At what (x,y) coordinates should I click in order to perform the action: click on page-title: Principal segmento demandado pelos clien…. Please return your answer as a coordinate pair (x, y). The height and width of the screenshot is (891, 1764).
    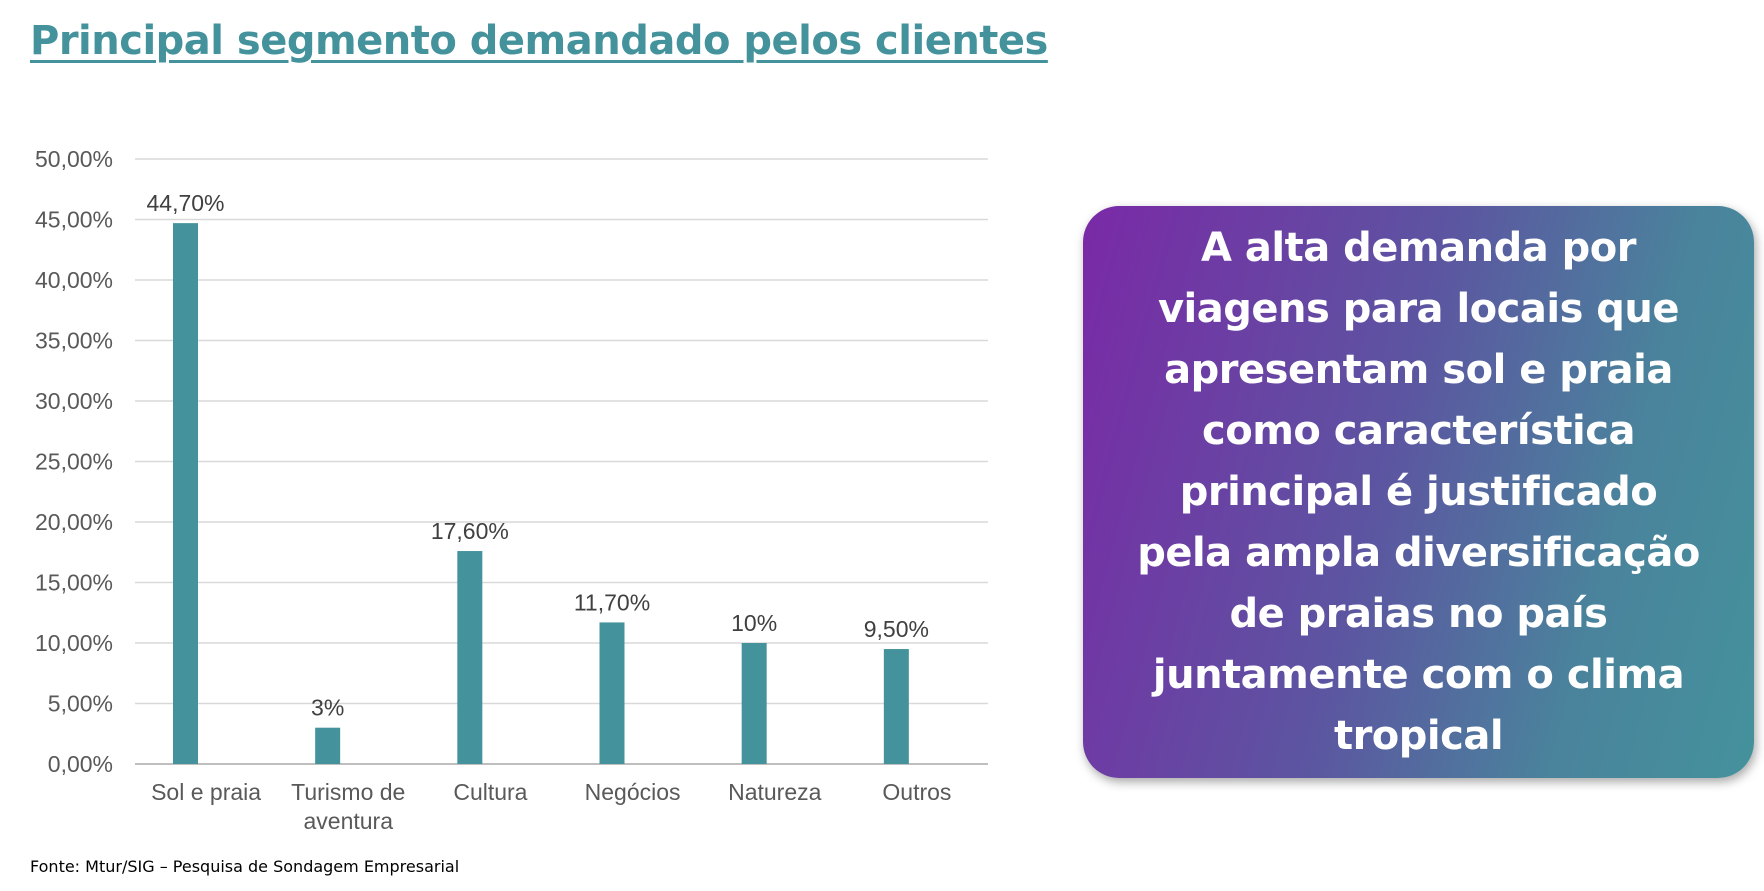
    Looking at the image, I should click on (539, 41).